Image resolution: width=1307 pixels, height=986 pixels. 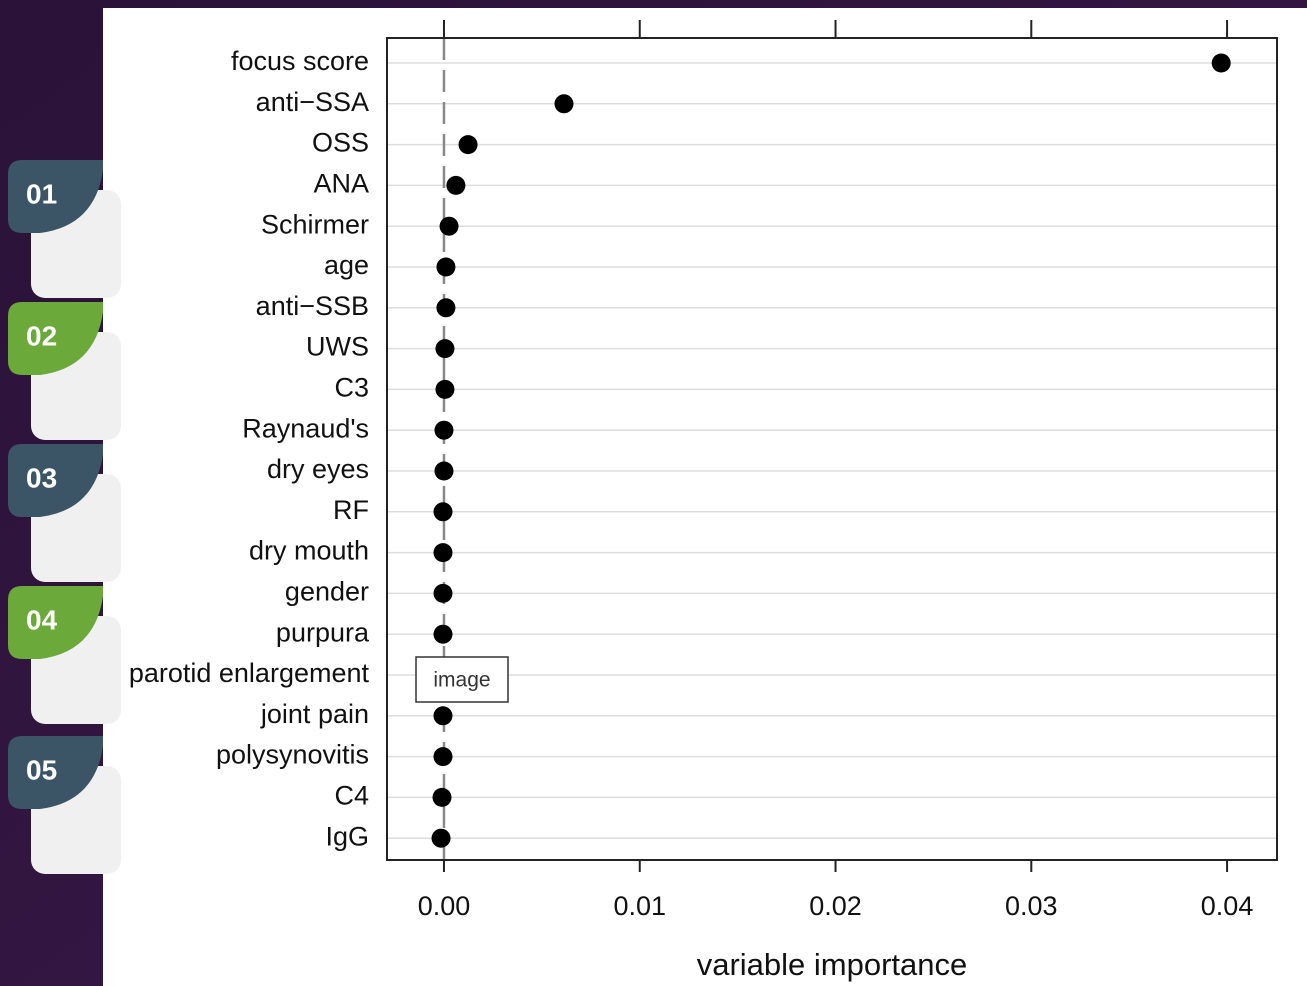 What do you see at coordinates (249, 673) in the screenshot?
I see `y-tick-label: parotid enlargement` at bounding box center [249, 673].